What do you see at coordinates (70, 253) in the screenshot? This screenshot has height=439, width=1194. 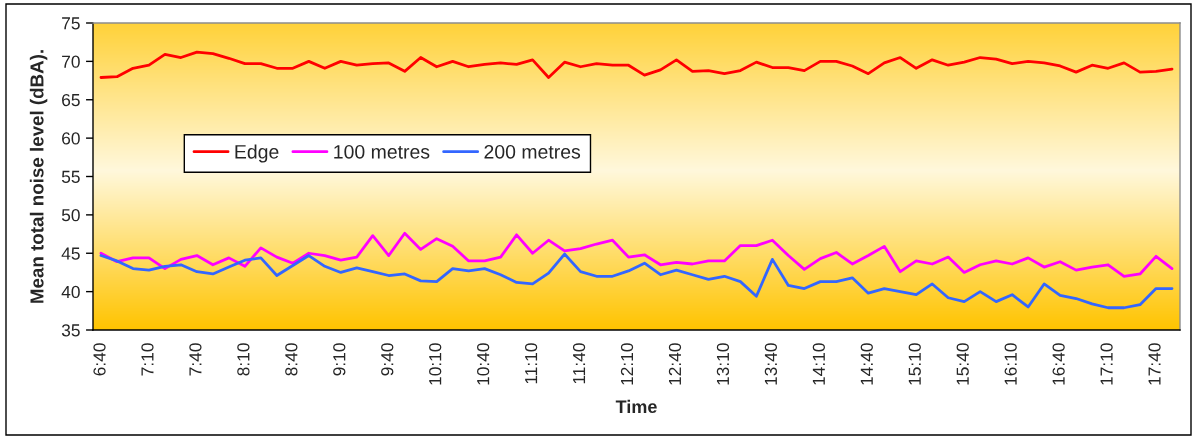 I see `y-tick-label: 45` at bounding box center [70, 253].